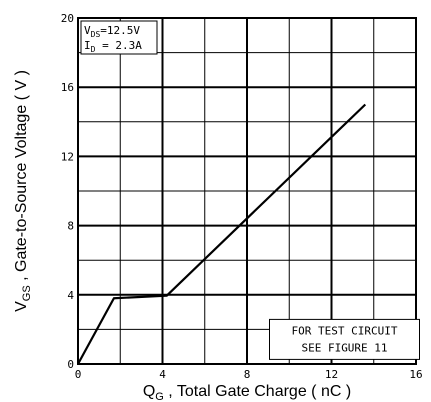  I want to click on condition-id-symbol: I, so click(87, 45).